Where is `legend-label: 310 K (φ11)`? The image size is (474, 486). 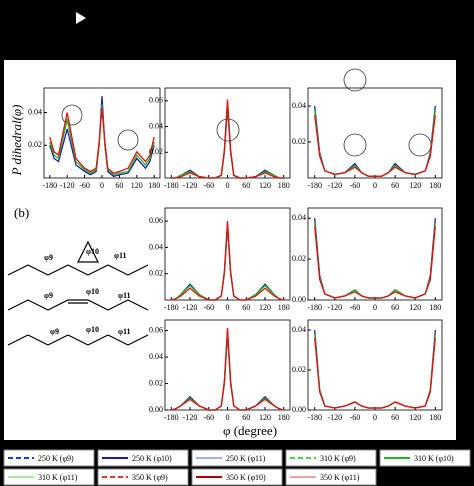
legend-label: 310 K (φ11) is located at coordinates (58, 477).